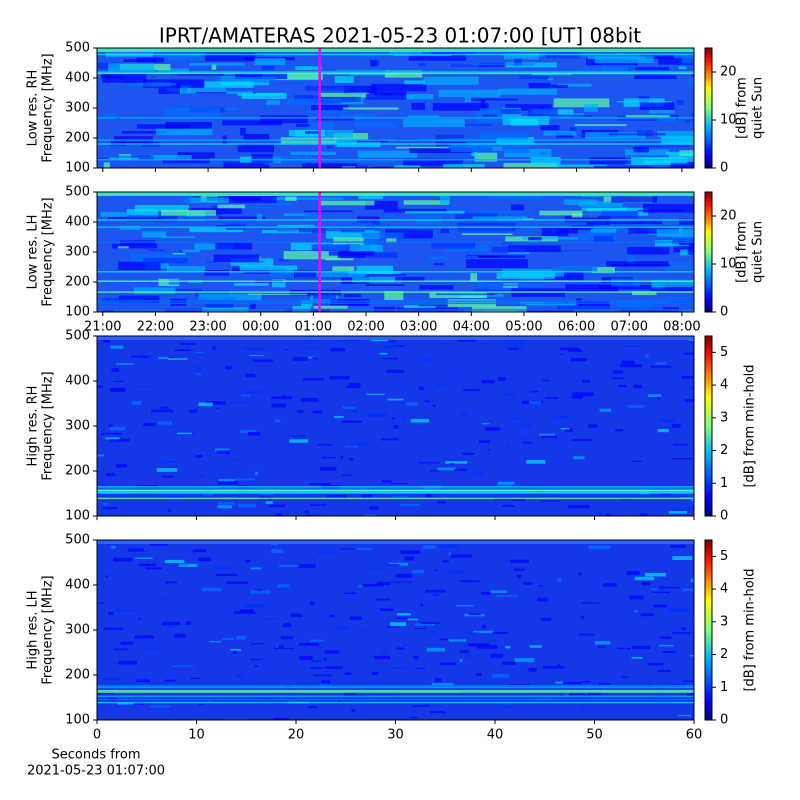 The height and width of the screenshot is (800, 800). I want to click on colorbar-label: [dB] from, so click(742, 108).